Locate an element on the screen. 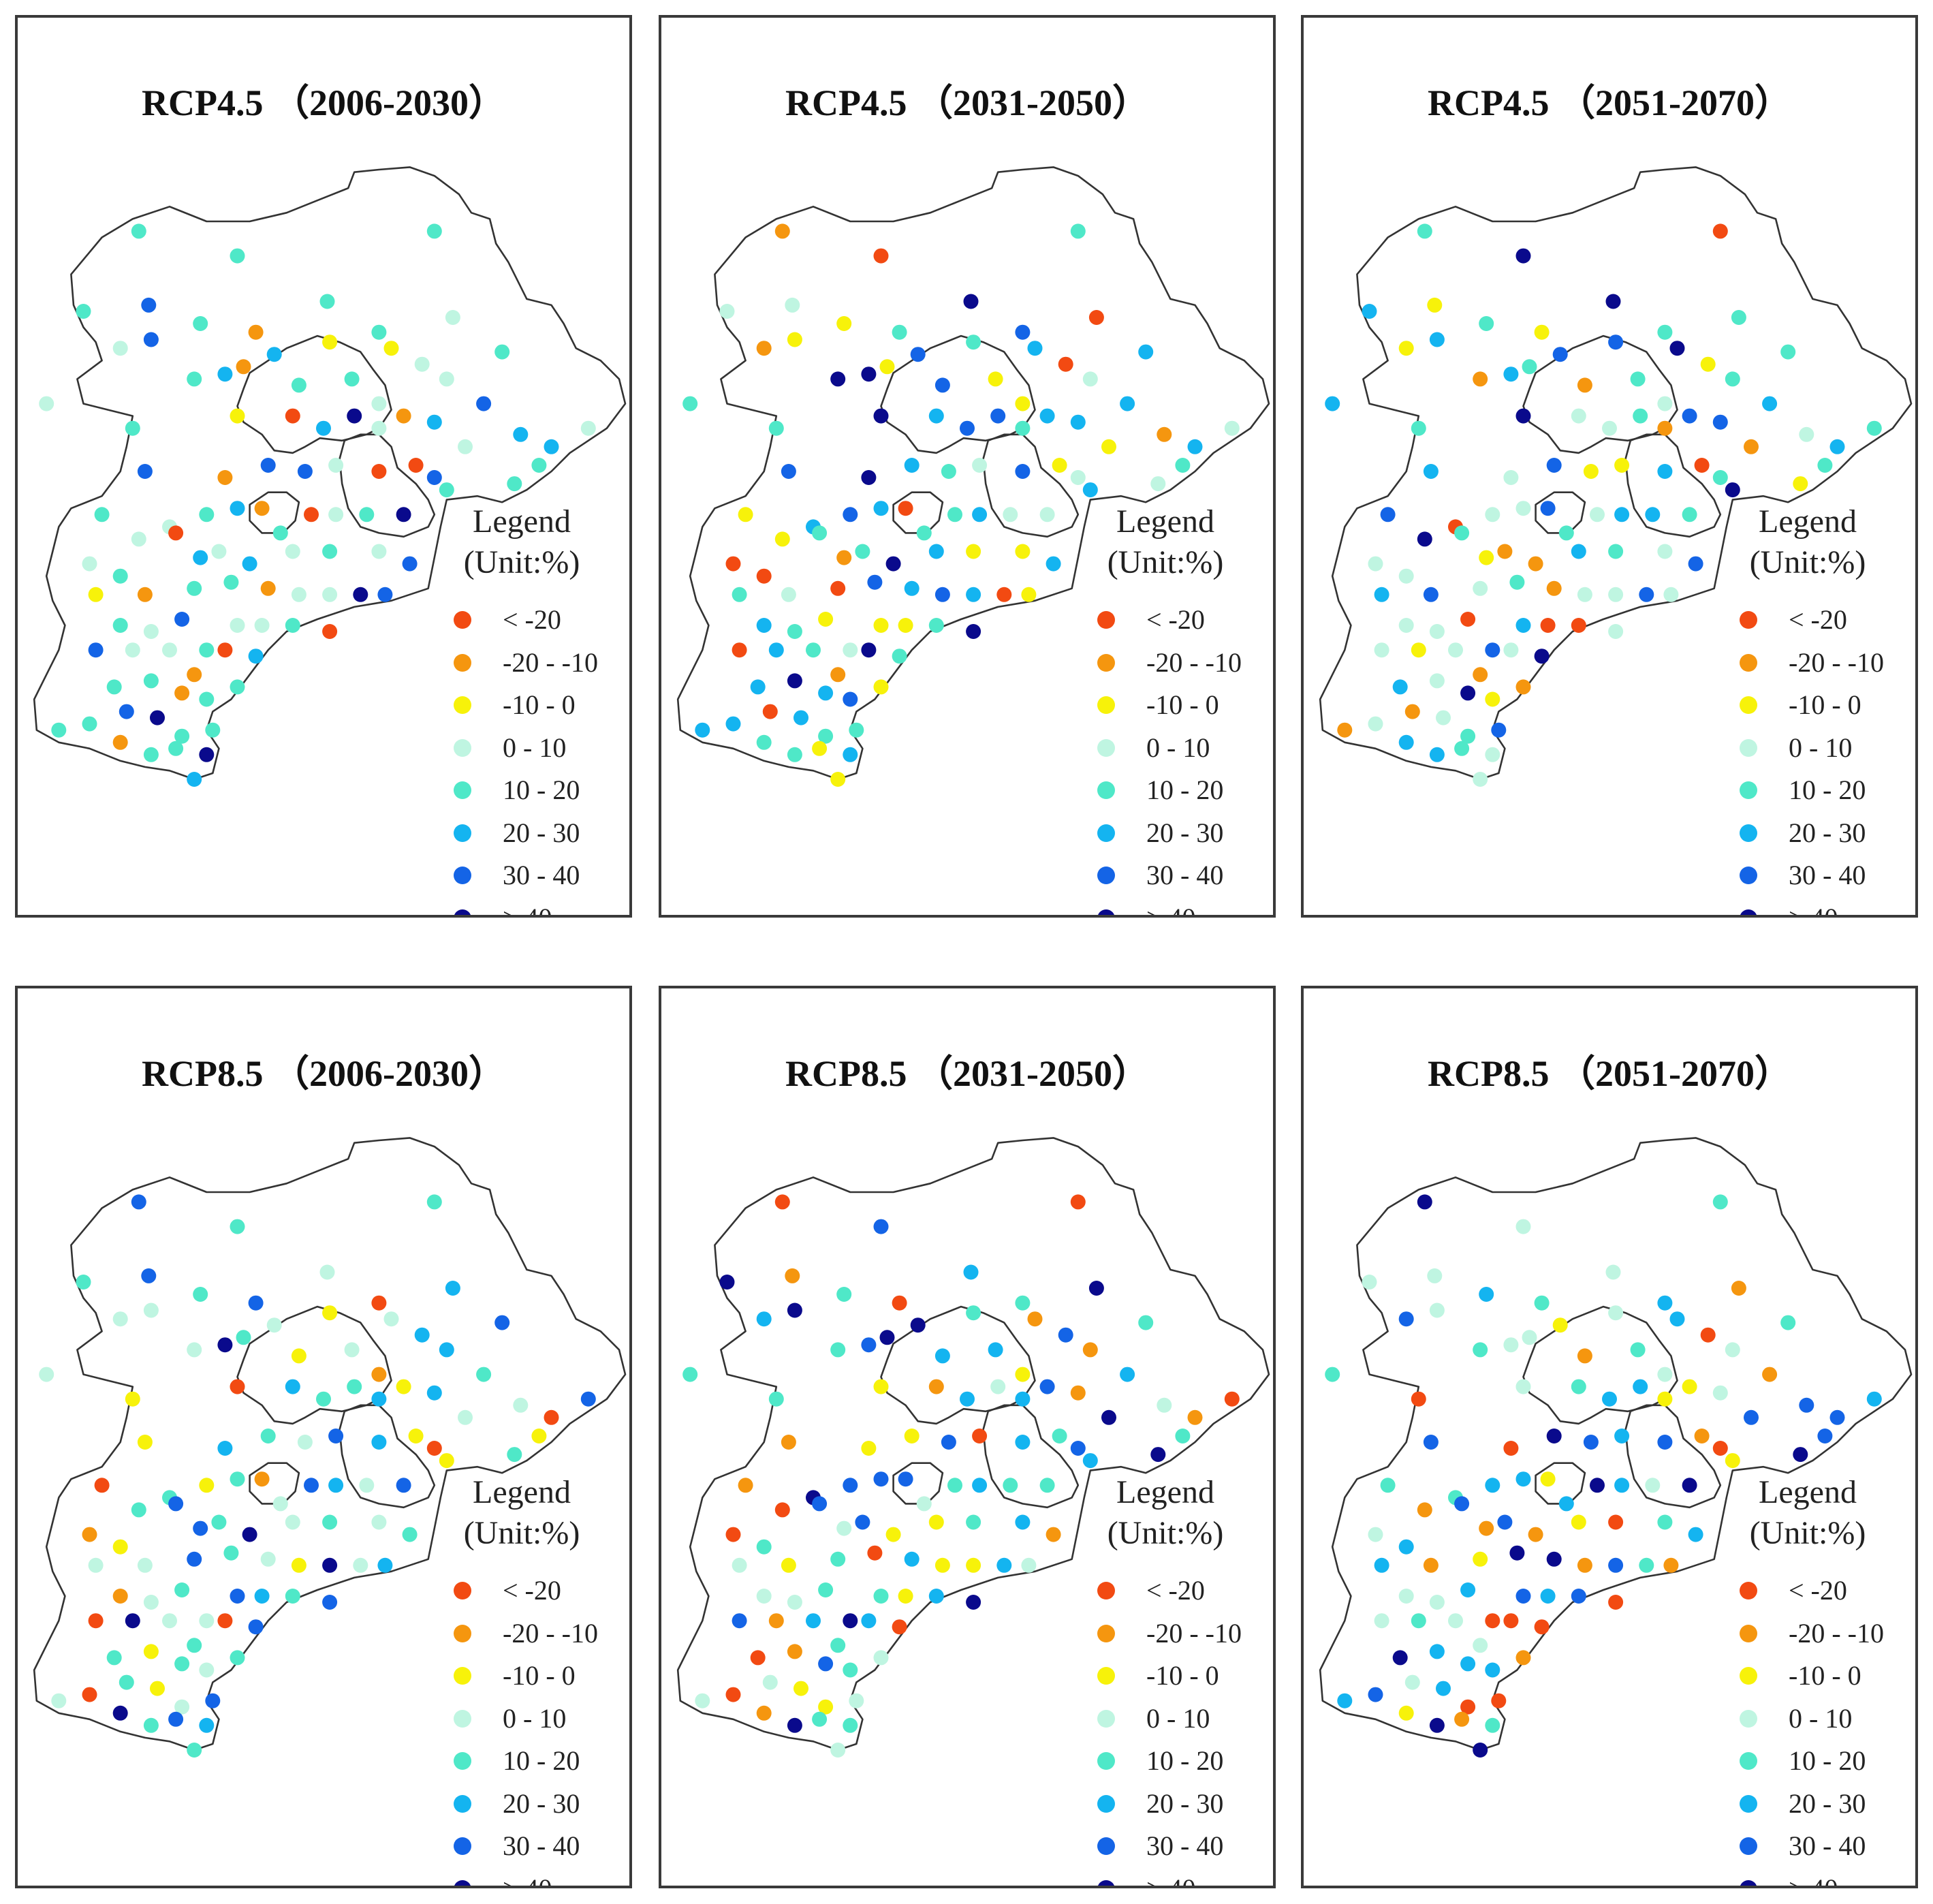  legend-unit: (Unit:%) is located at coordinates (521, 1533).